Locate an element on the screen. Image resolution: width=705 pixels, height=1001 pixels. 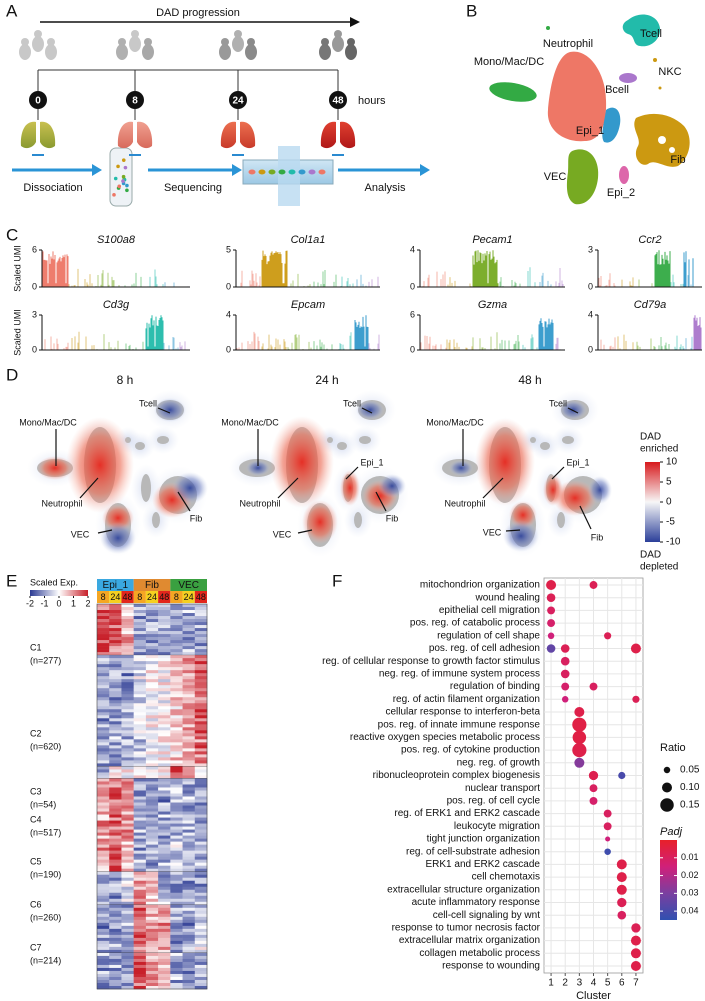
cluster-name: C1 is located at coordinates (36, 647).